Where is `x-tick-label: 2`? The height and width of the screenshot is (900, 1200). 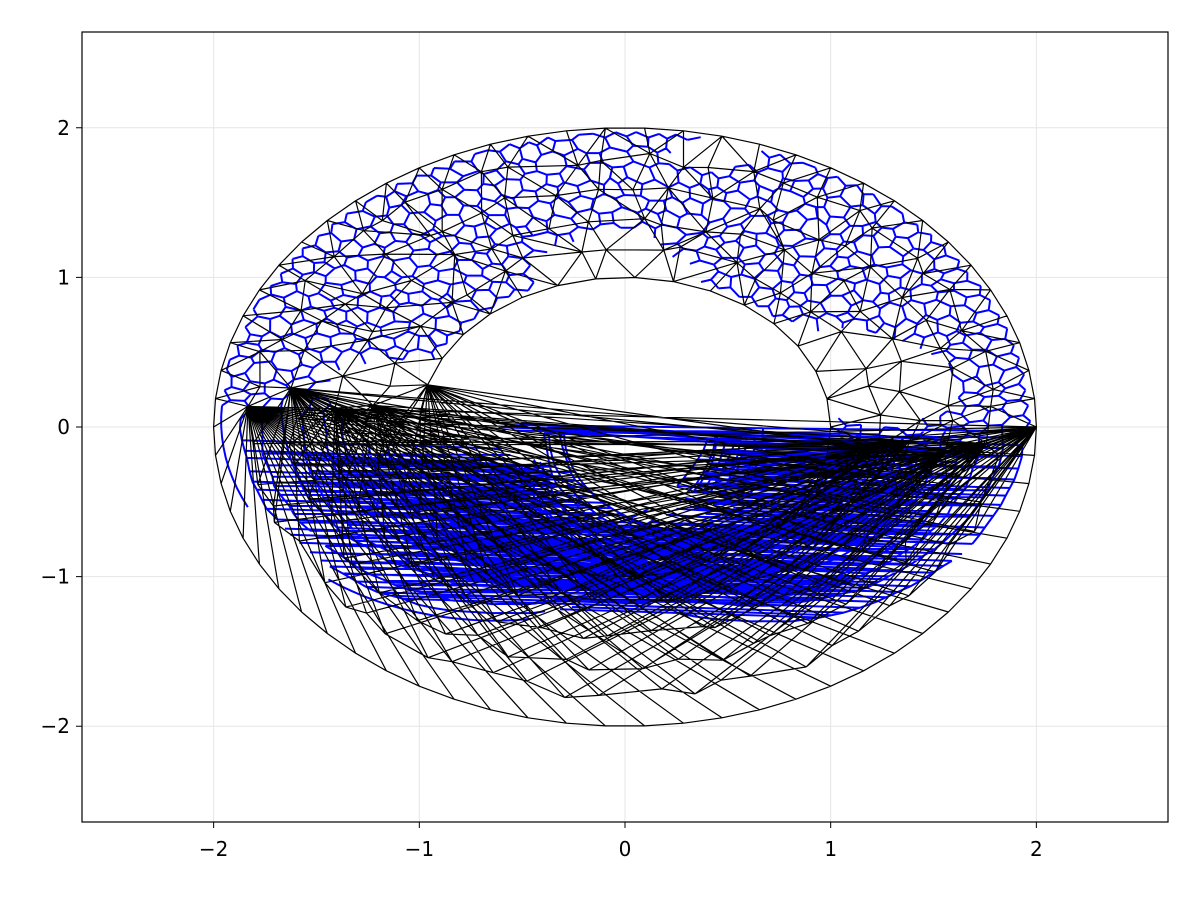
x-tick-label: 2 is located at coordinates (1036, 849).